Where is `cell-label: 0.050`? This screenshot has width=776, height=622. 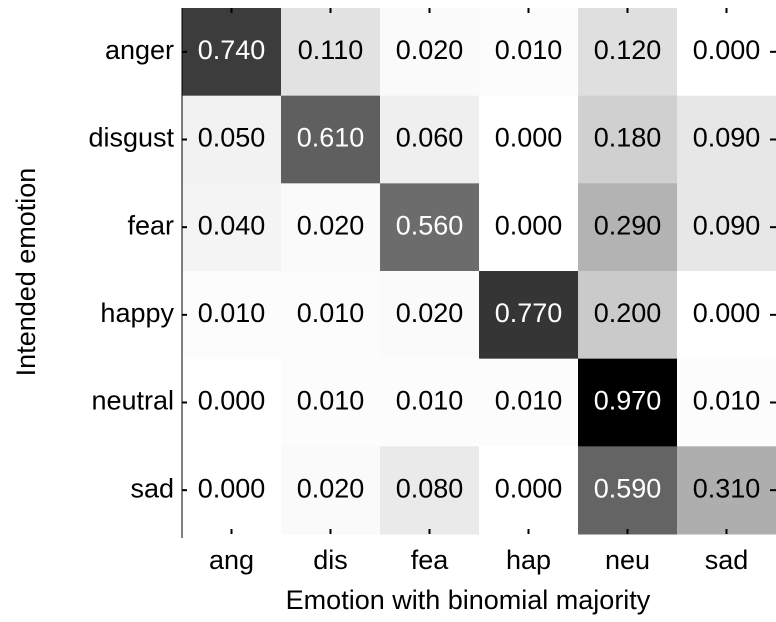
cell-label: 0.050 is located at coordinates (232, 138).